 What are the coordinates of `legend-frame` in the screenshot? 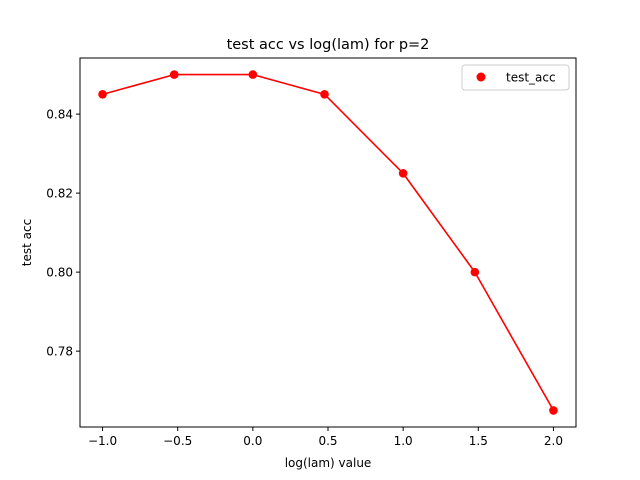 It's located at (515, 77).